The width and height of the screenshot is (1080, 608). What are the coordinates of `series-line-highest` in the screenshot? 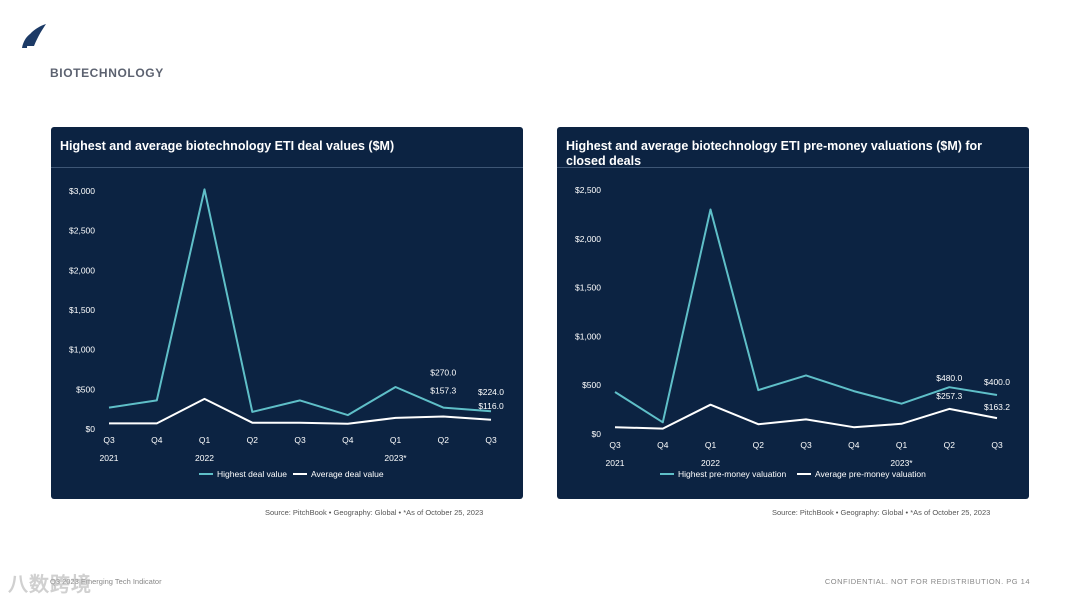 It's located at (300, 302).